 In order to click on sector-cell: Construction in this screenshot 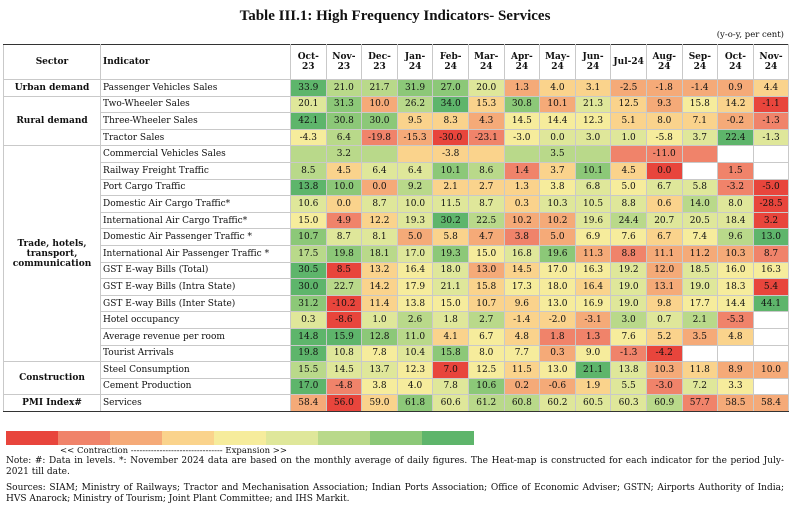, I will do `click(52, 378)`.